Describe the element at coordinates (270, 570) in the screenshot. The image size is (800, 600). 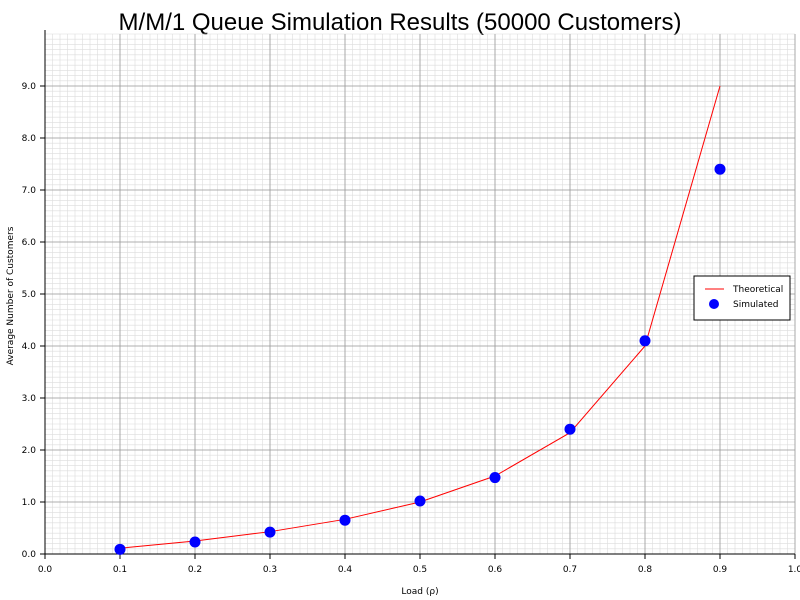
I see `x-tick-label: 0.3` at that location.